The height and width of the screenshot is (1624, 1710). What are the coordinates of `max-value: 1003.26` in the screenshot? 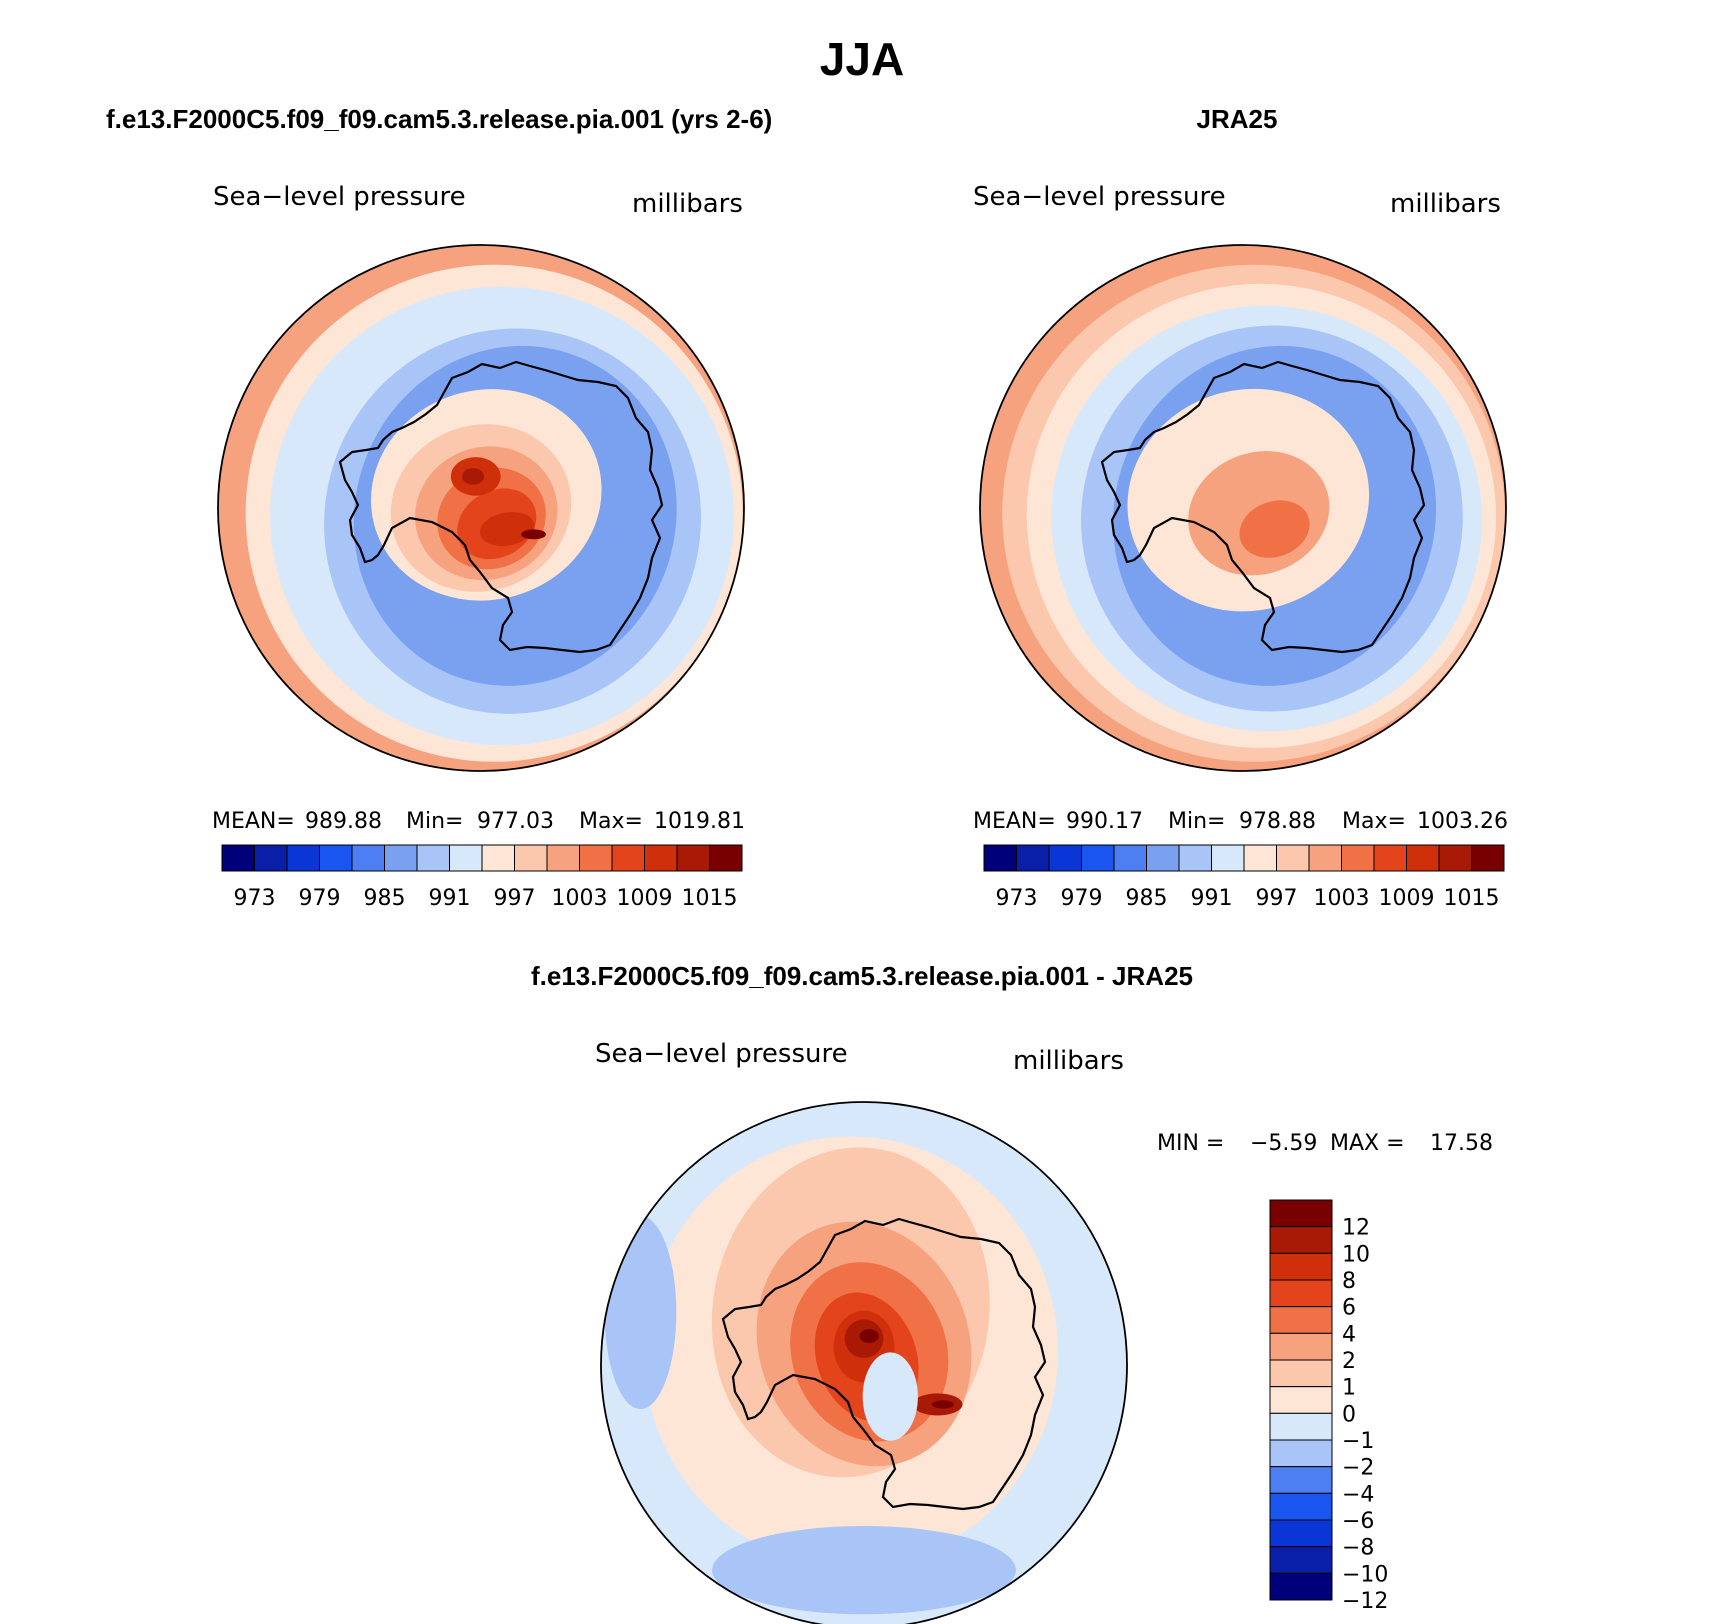 It's located at (1462, 821).